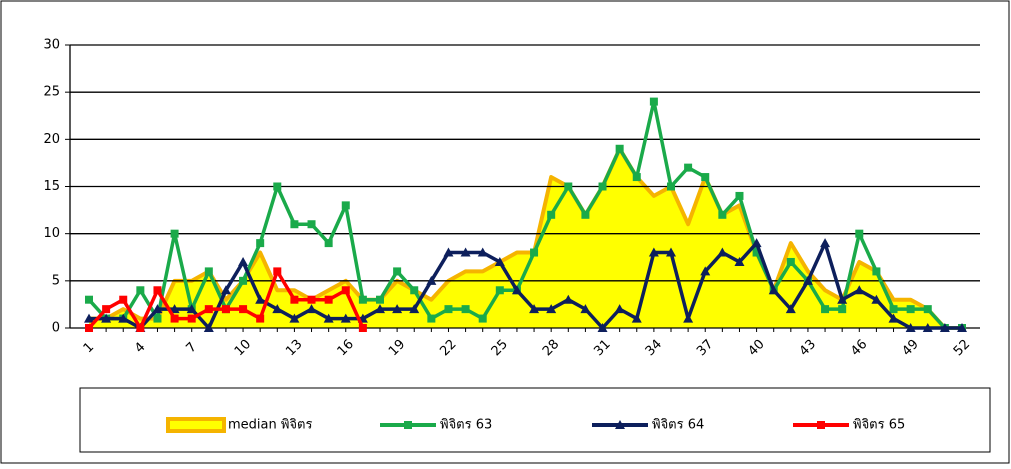  Describe the element at coordinates (51, 92) in the screenshot. I see `y-tick-label: 25` at that location.